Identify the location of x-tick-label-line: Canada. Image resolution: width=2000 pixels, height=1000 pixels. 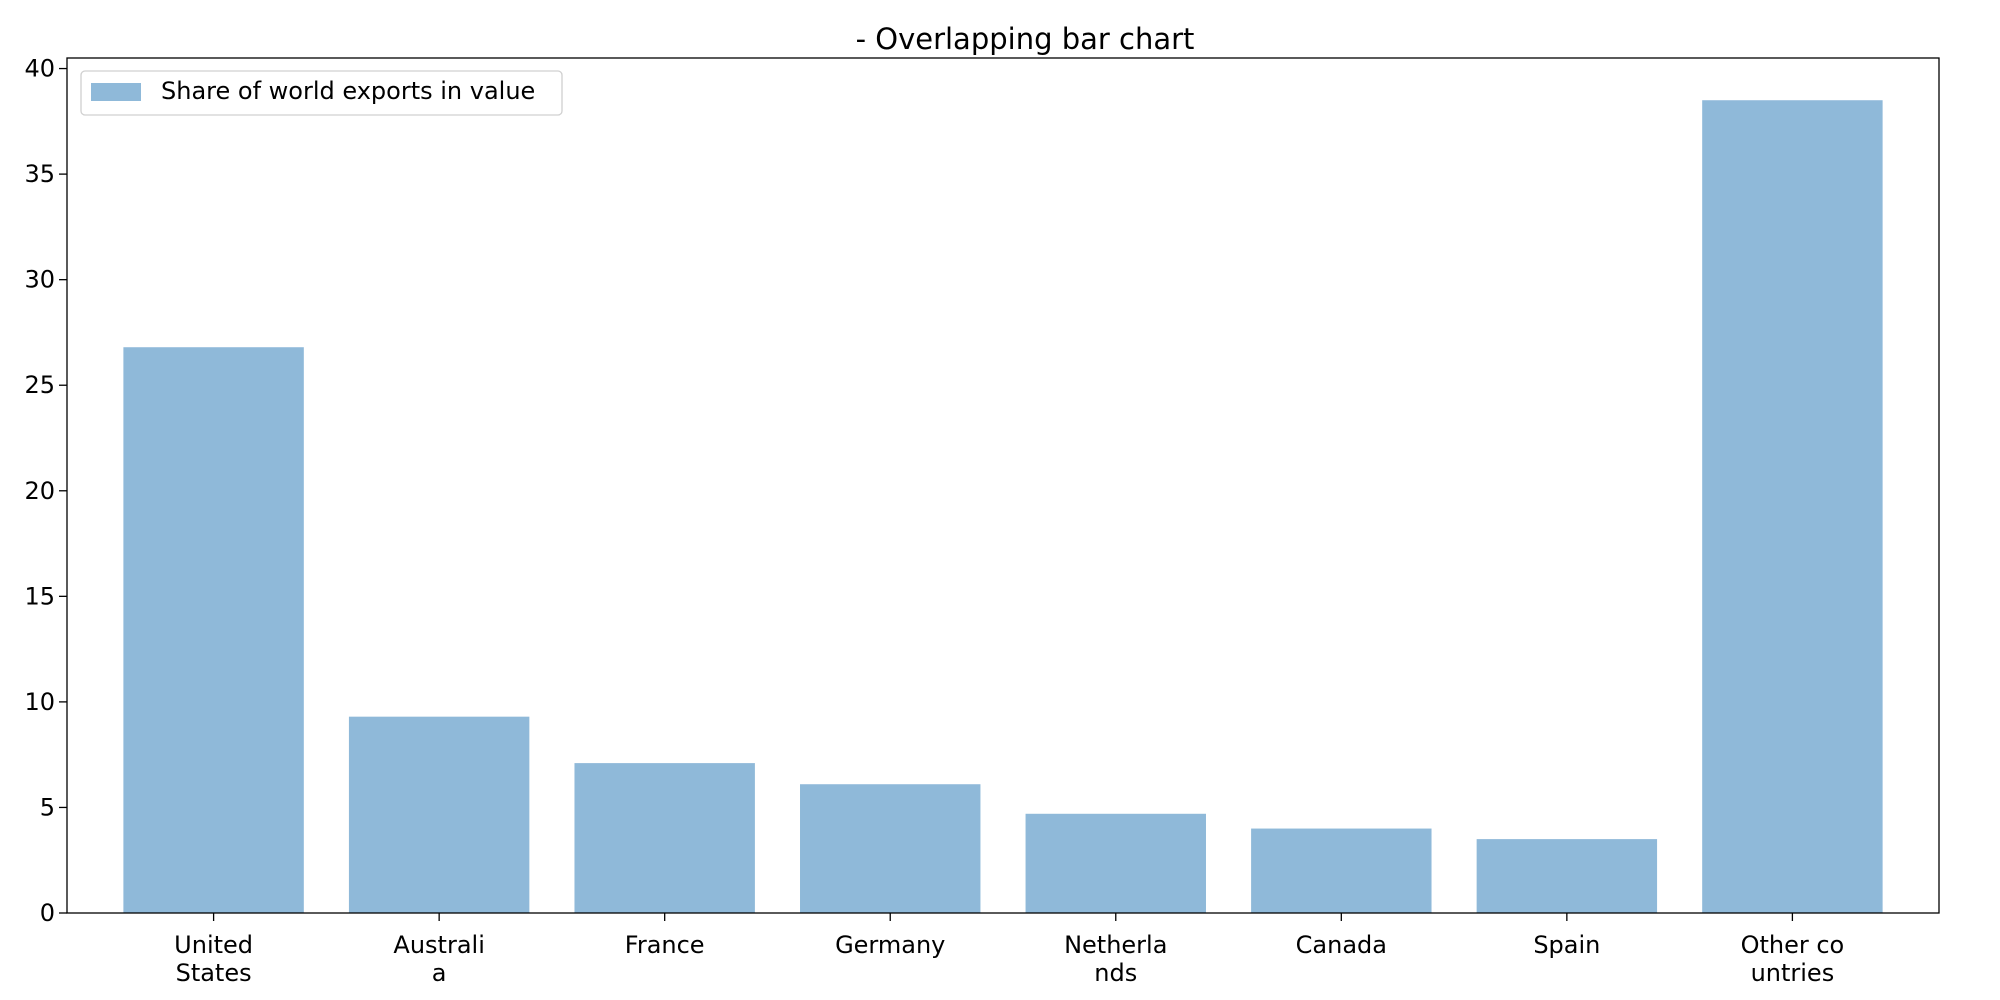
(1341, 945).